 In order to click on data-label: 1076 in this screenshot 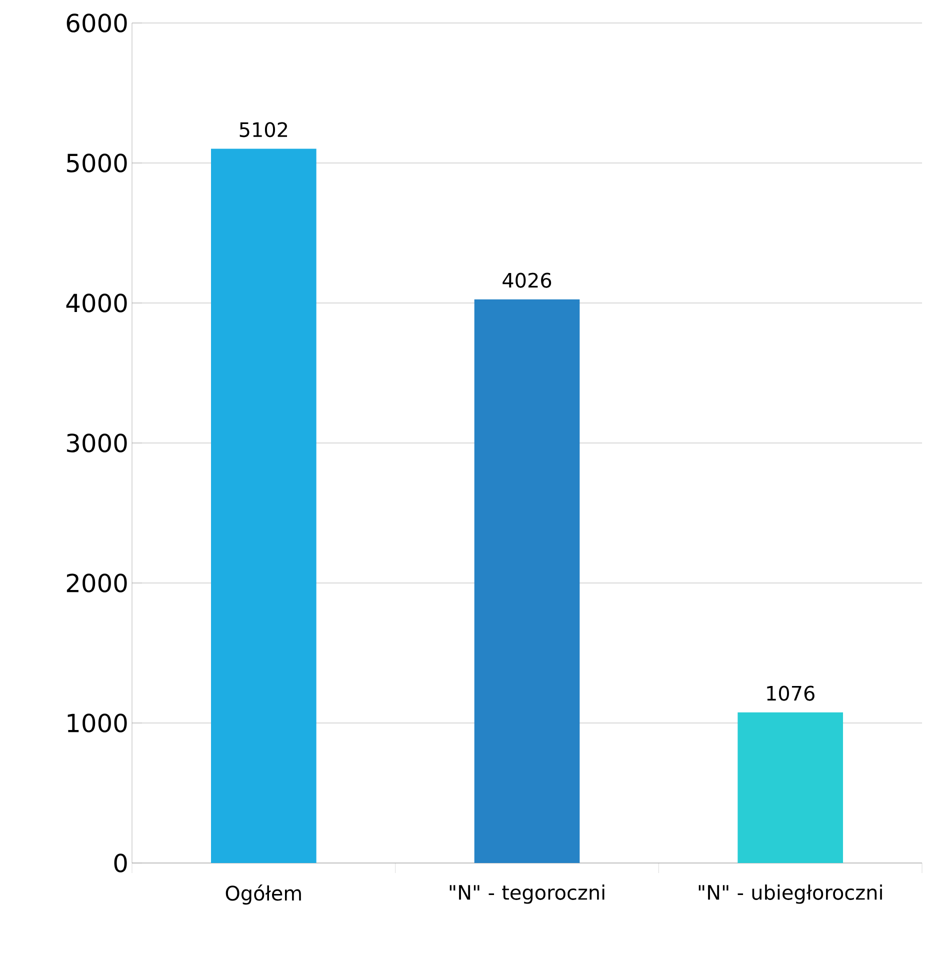, I will do `click(790, 693)`.